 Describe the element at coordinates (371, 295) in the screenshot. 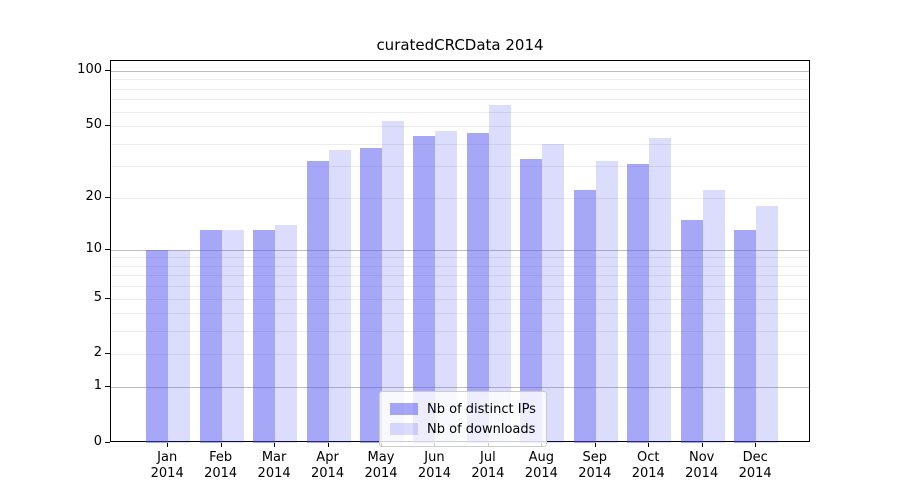

I see `bar-may-ips` at that location.